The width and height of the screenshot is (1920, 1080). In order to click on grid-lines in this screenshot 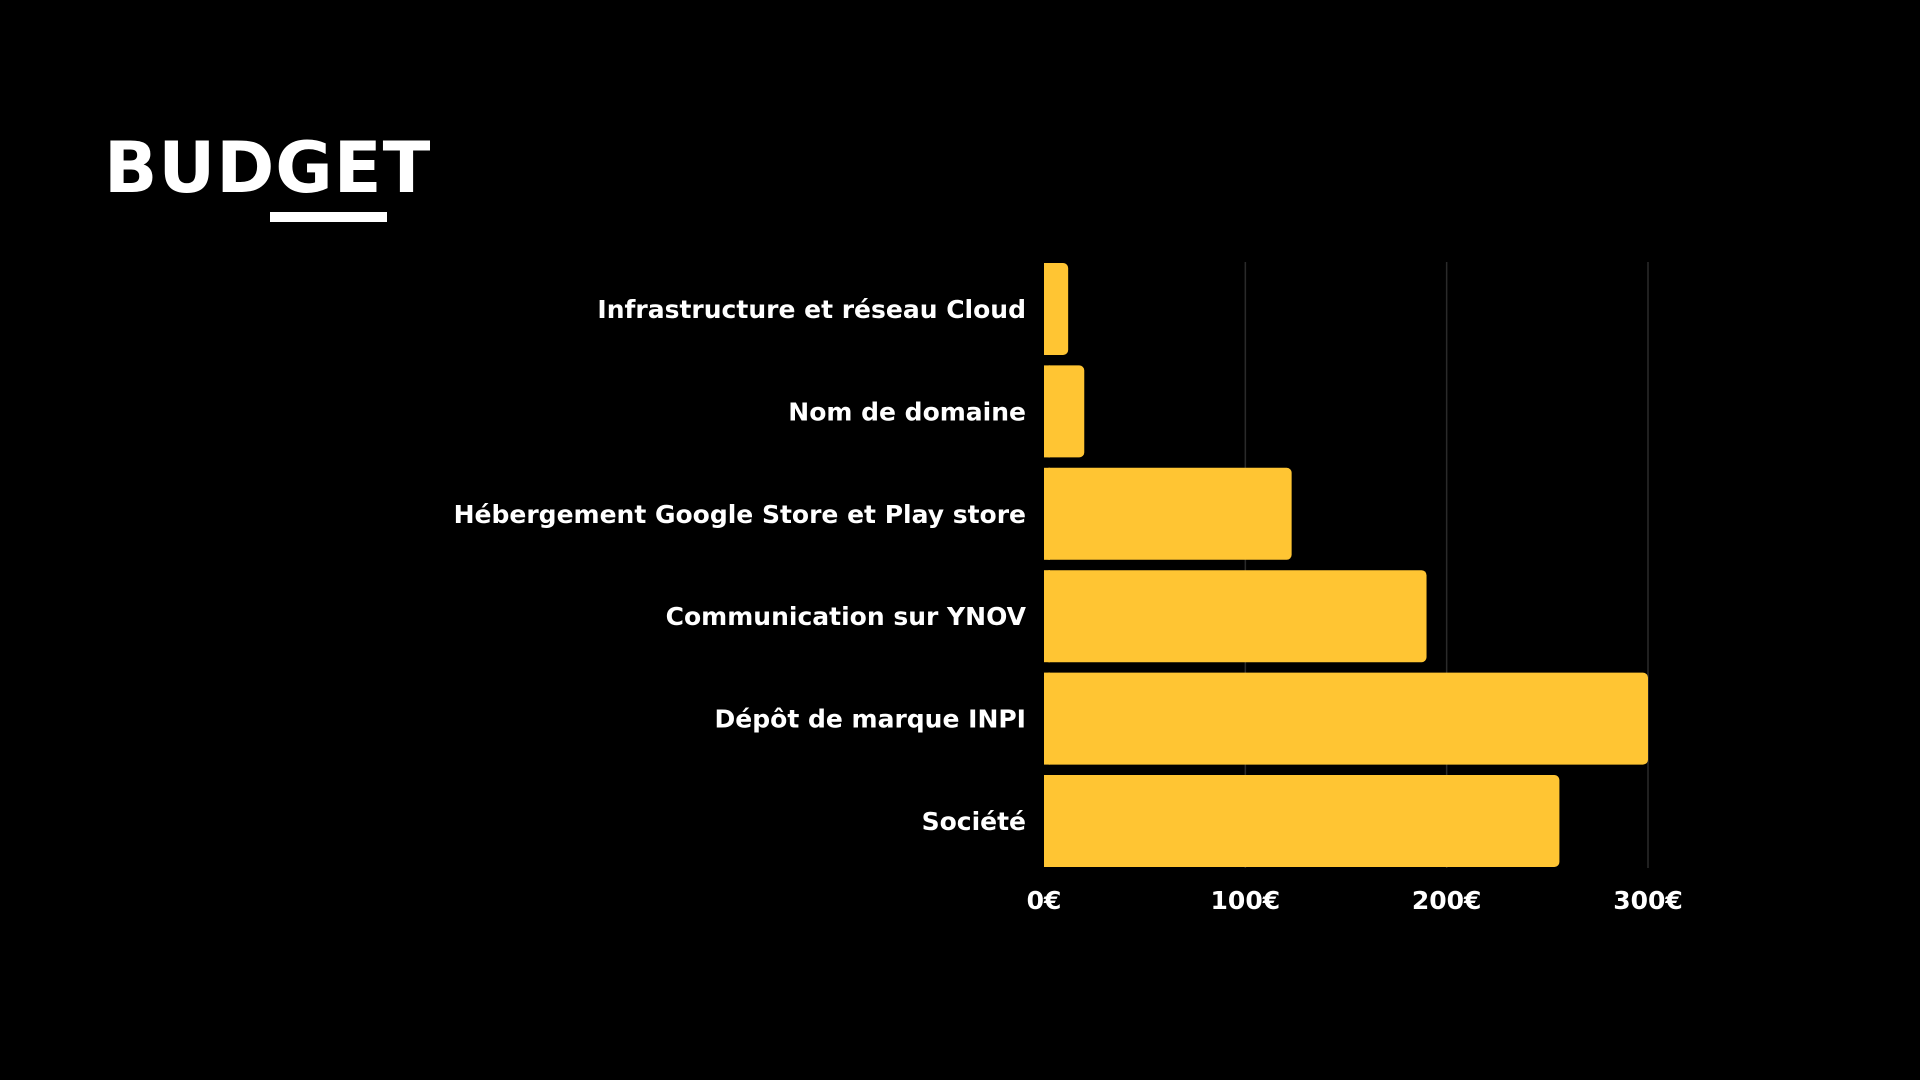, I will do `click(1446, 565)`.